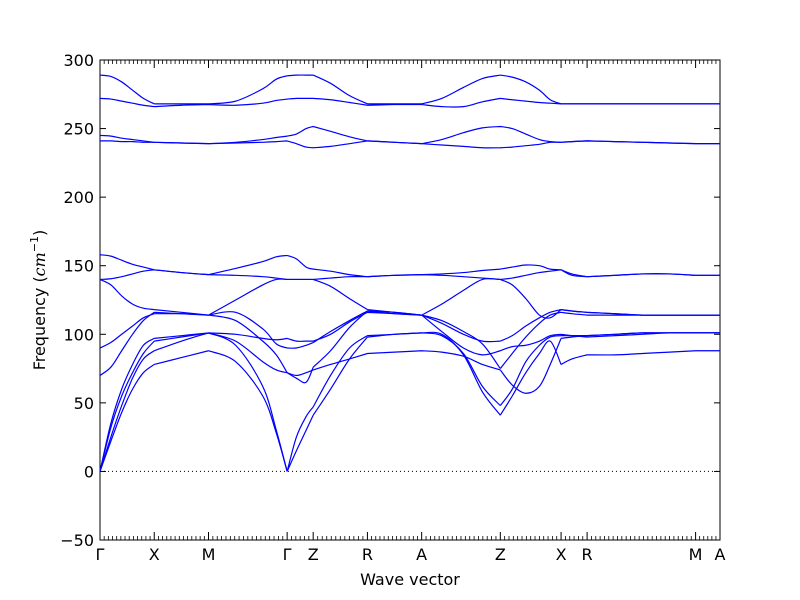 This screenshot has width=800, height=600. I want to click on y-tick-label: 200, so click(78, 197).